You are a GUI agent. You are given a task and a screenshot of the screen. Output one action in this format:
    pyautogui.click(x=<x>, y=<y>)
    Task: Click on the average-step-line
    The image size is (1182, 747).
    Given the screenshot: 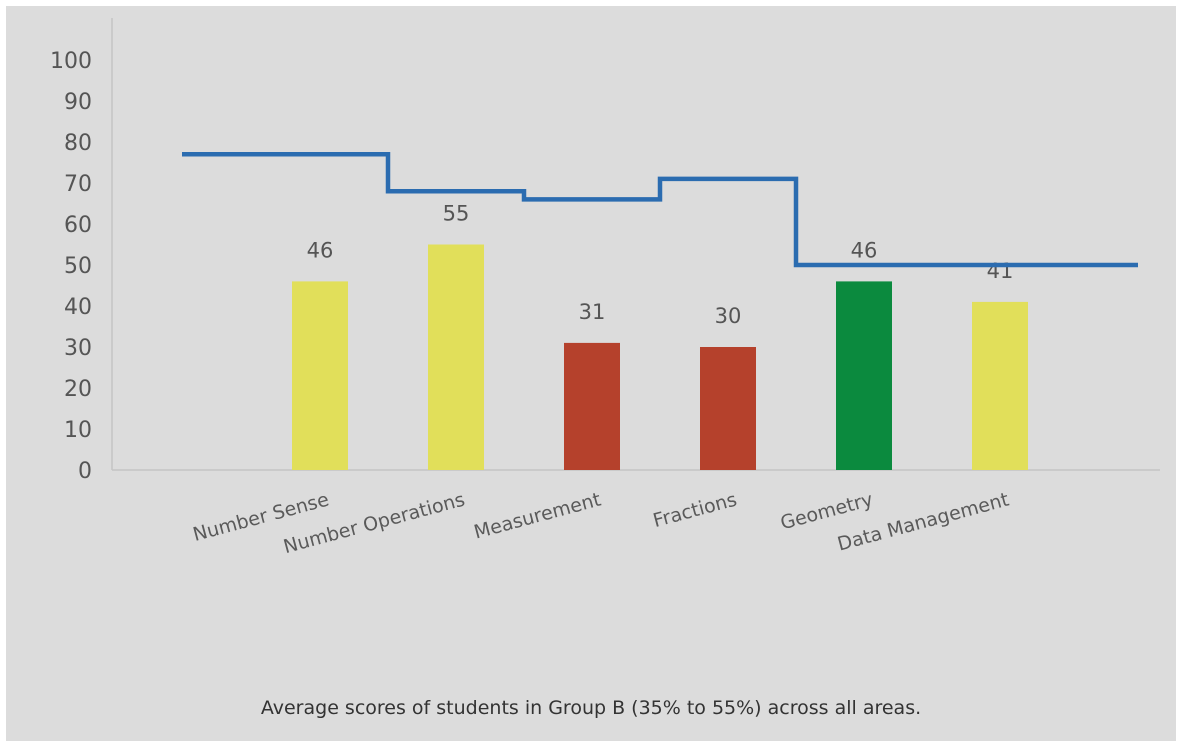 What is the action you would take?
    pyautogui.click(x=660, y=210)
    